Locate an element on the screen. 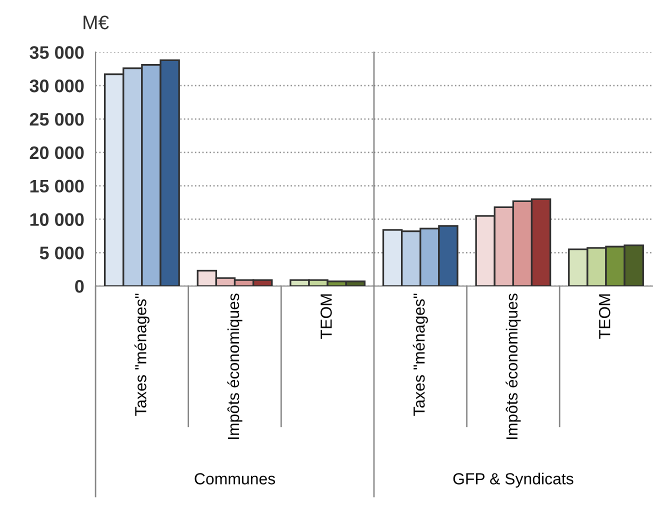 This screenshot has height=522, width=659. y-tick-label: 20 000 is located at coordinates (57, 153).